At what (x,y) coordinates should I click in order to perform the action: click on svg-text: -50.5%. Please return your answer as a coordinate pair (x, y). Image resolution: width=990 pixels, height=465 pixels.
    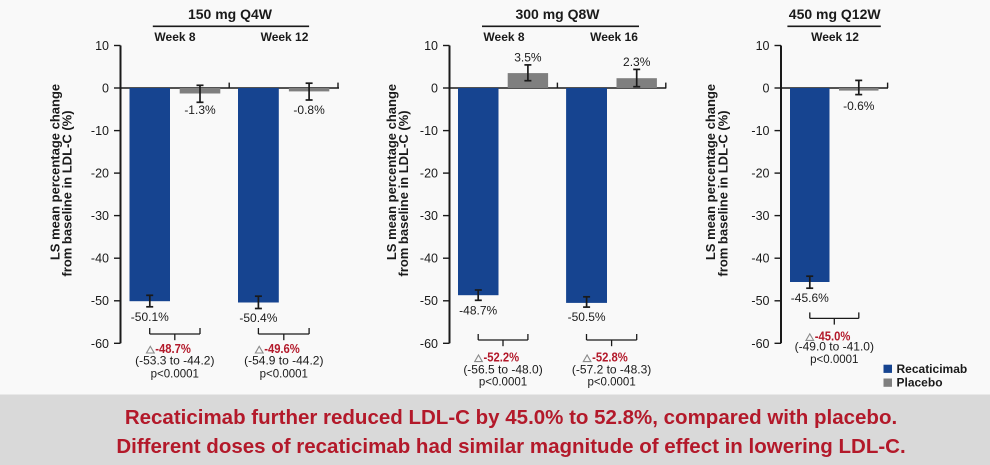
    Looking at the image, I should click on (587, 317).